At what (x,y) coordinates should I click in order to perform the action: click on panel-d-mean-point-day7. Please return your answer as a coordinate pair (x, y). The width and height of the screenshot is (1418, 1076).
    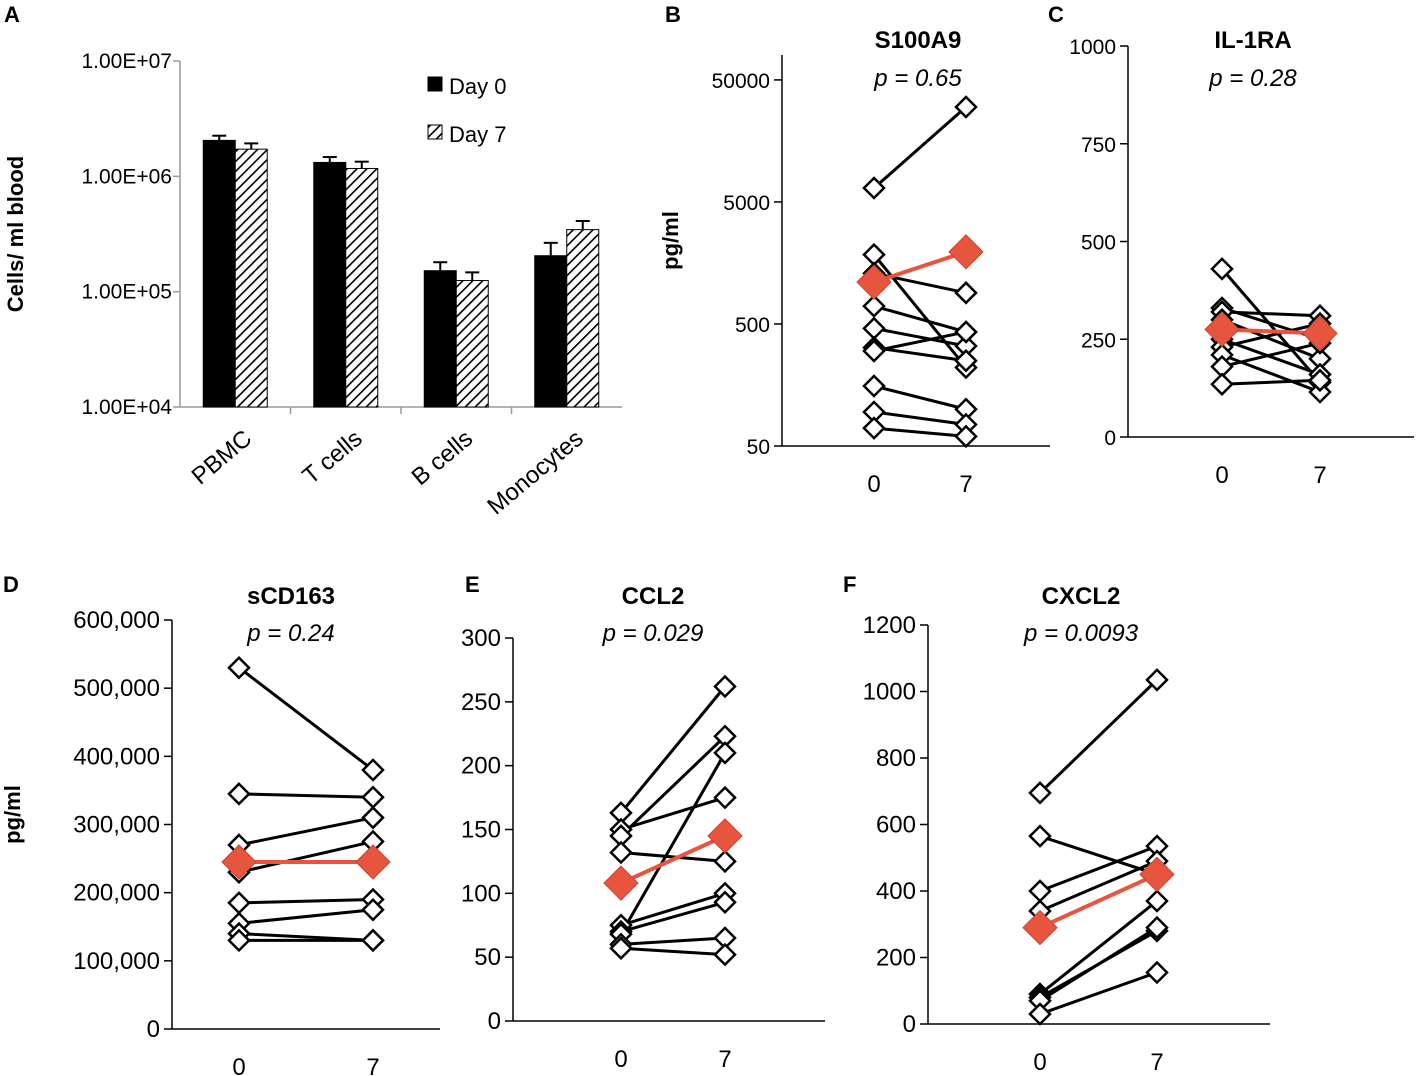
    Looking at the image, I should click on (373, 862).